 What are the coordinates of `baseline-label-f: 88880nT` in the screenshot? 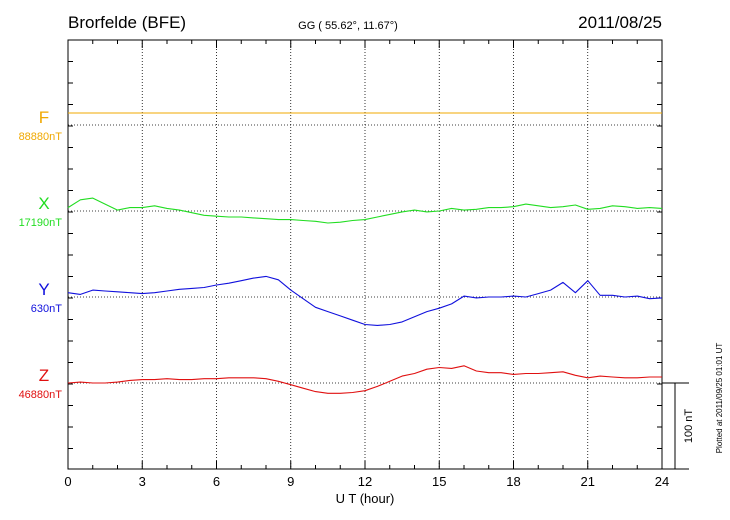 It's located at (41, 137).